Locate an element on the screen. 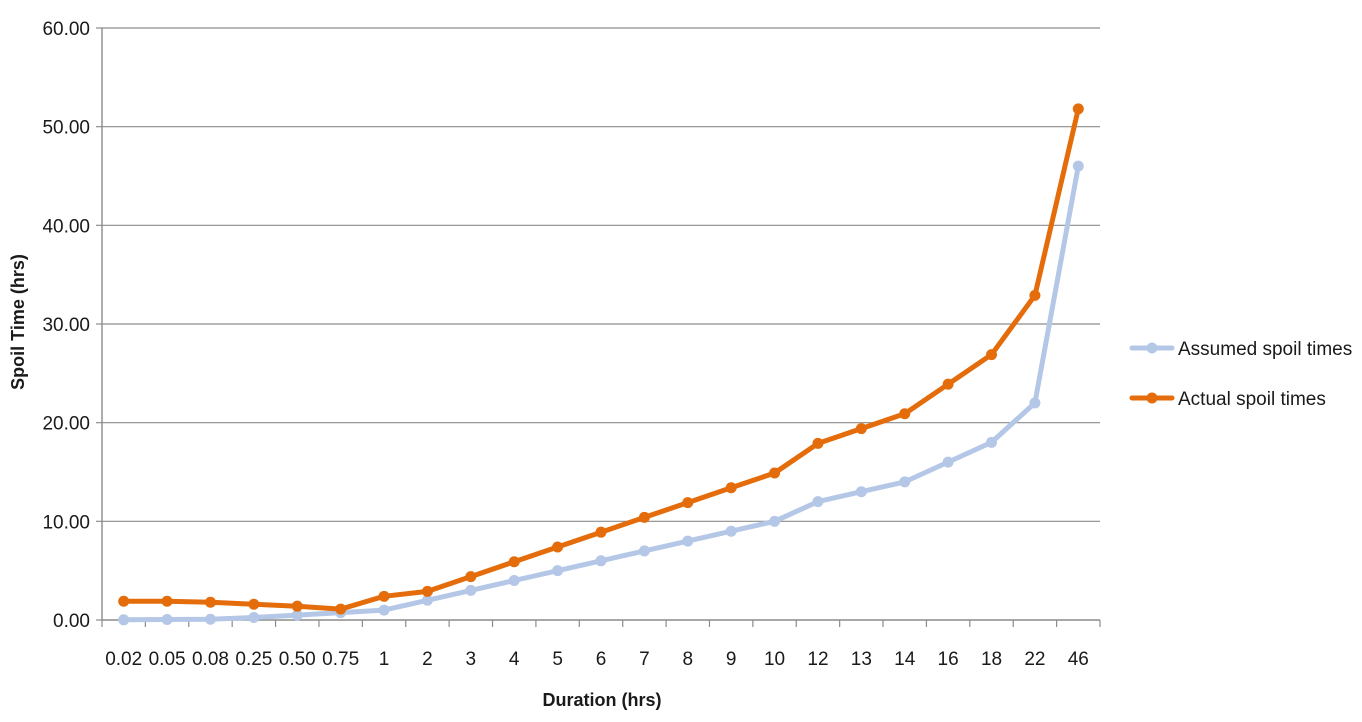  y-tick-label: 50.00 is located at coordinates (66, 128).